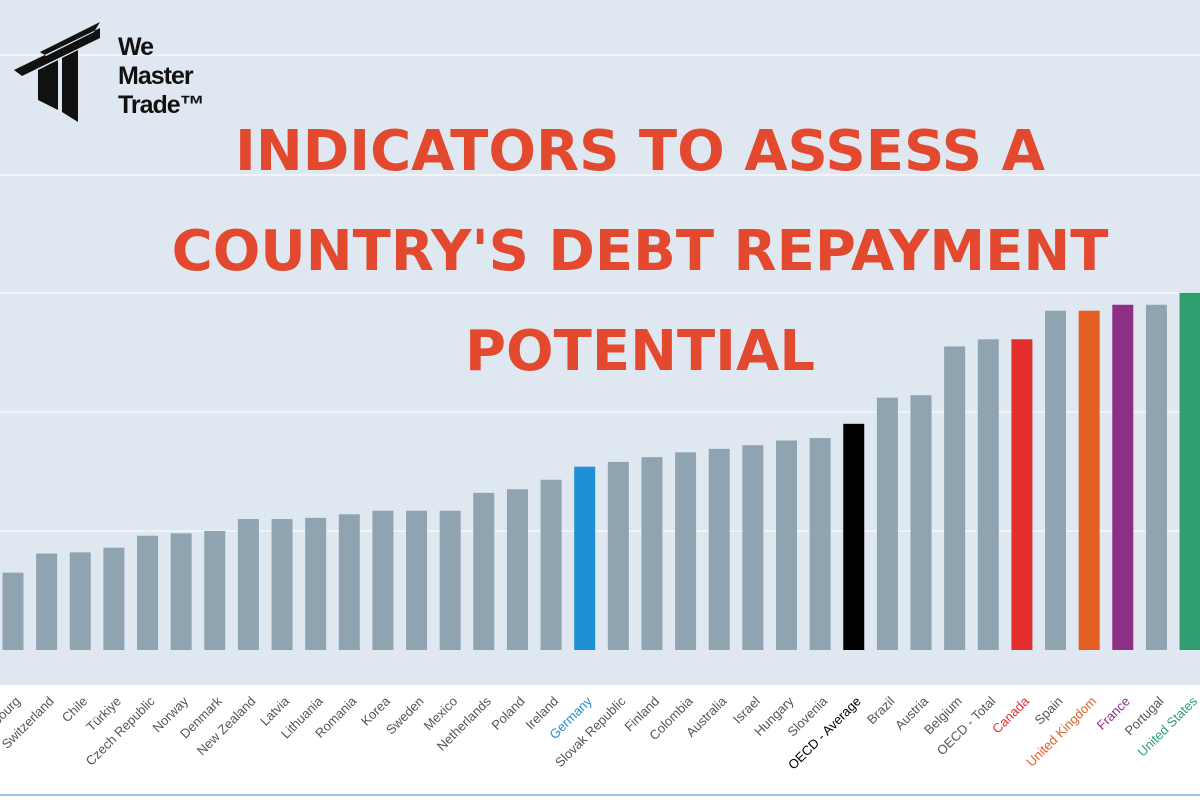  Describe the element at coordinates (640, 151) in the screenshot. I see `title-line: INDICATORS TO ASSESS A` at that location.